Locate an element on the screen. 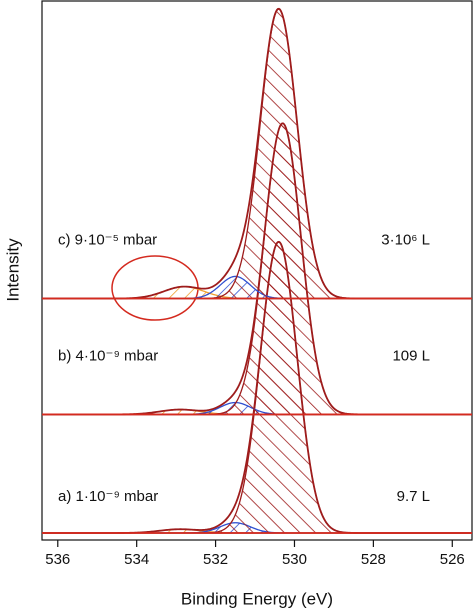 The image size is (474, 613). x-tick-label: 530 is located at coordinates (294, 559).